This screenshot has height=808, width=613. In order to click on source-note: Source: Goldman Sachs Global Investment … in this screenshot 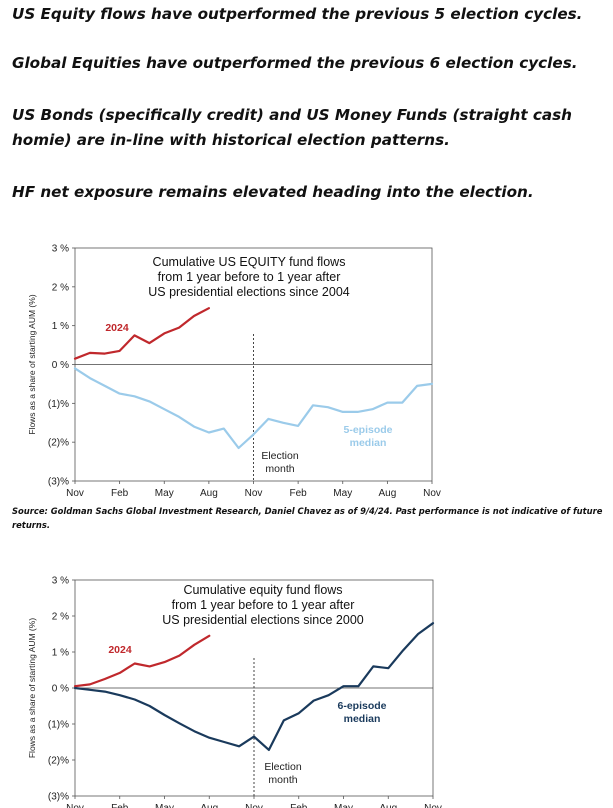, I will do `click(307, 518)`.